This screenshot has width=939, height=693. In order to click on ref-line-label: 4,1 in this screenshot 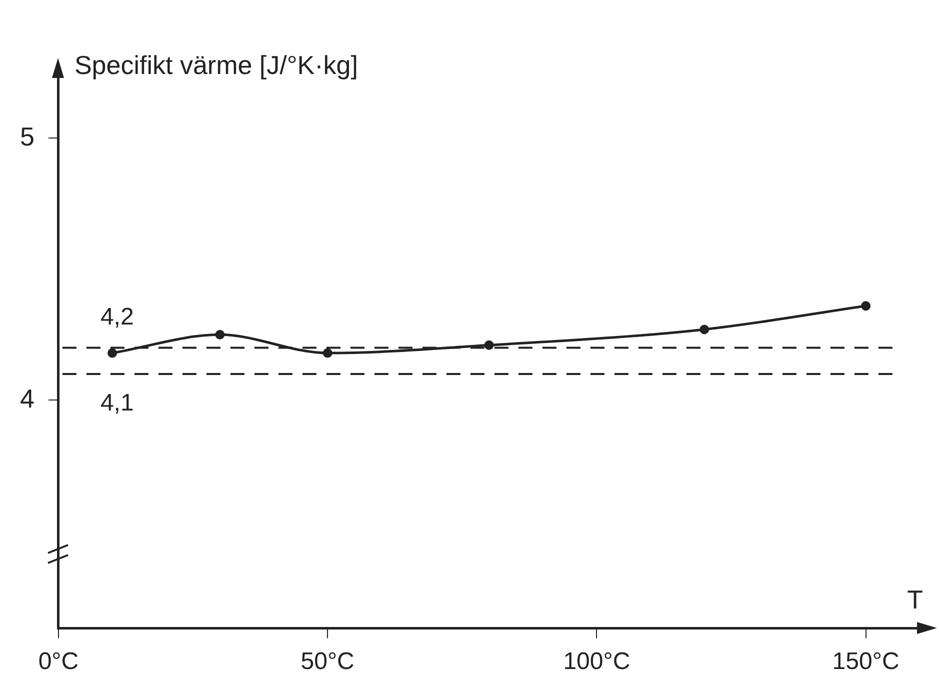, I will do `click(117, 403)`.